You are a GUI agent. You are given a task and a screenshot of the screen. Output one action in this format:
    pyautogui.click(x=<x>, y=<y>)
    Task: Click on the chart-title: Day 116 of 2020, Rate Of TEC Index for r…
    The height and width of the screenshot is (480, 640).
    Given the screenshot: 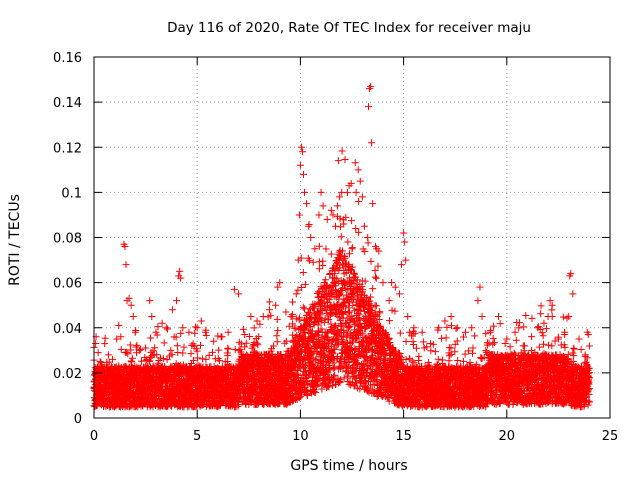 What is the action you would take?
    pyautogui.click(x=349, y=28)
    